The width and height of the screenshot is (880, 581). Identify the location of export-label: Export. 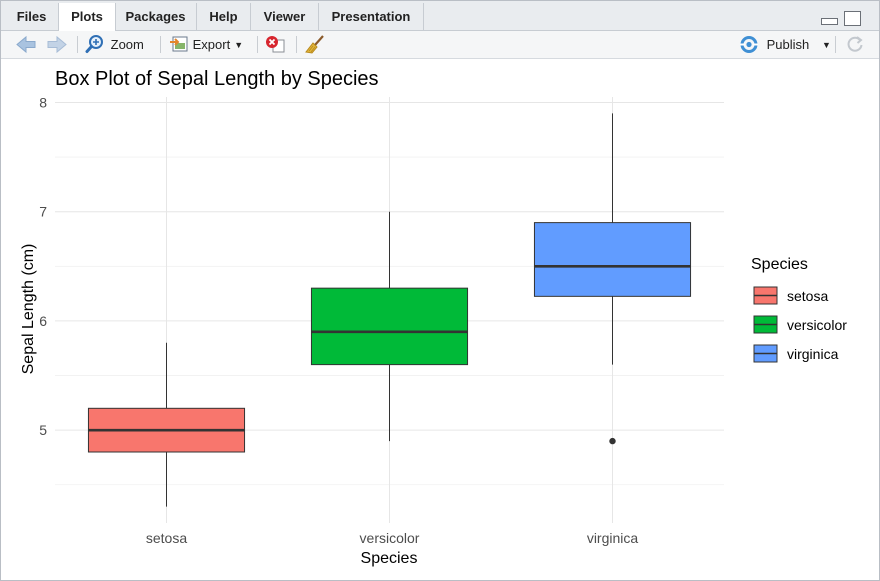
(211, 44).